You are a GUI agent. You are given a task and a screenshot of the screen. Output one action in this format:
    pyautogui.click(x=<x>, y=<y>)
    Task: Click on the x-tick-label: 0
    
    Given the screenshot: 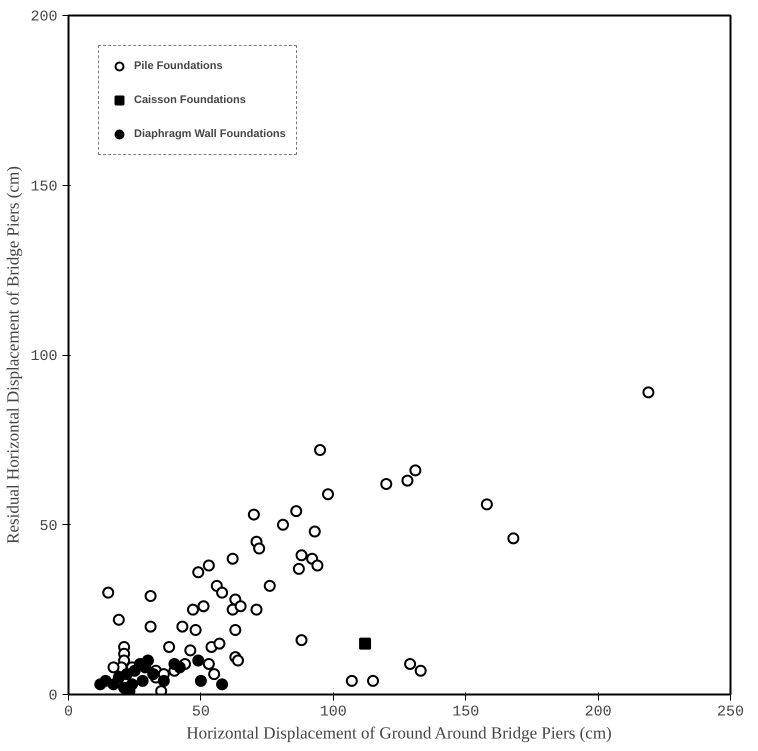 What is the action you would take?
    pyautogui.click(x=69, y=712)
    